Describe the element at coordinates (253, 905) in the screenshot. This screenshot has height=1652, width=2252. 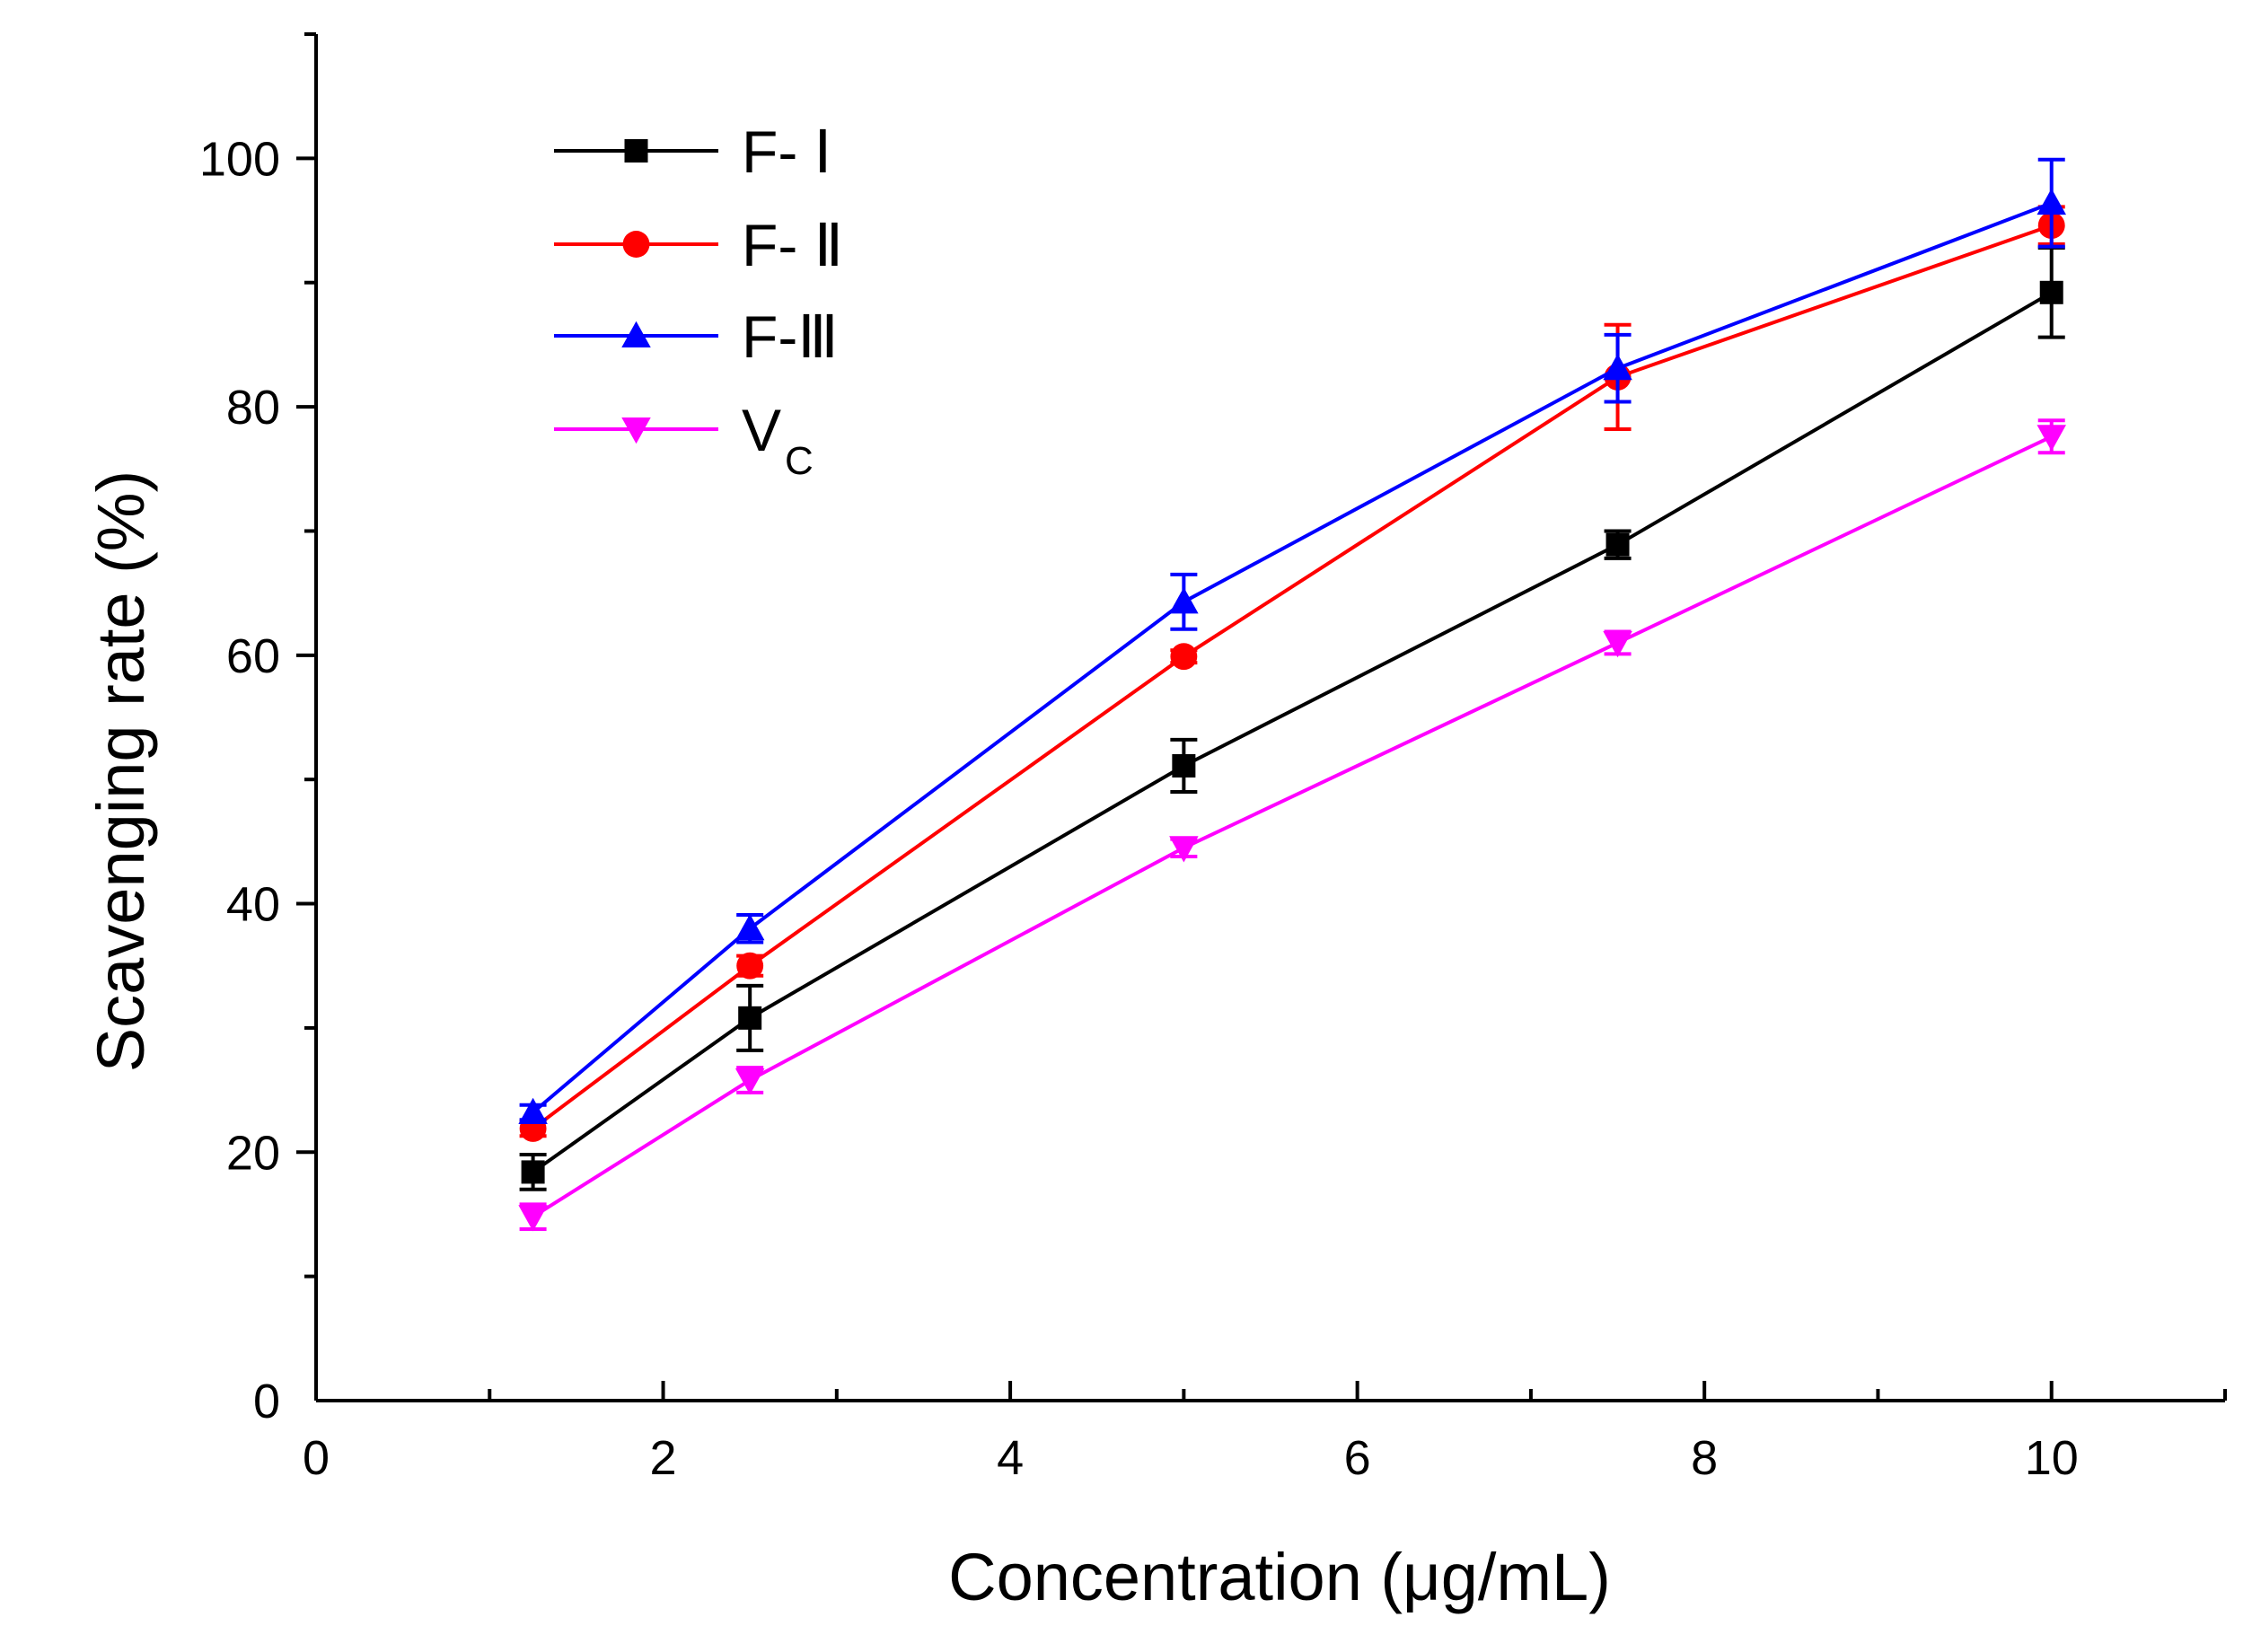
I see `y-tick-label: 40` at that location.